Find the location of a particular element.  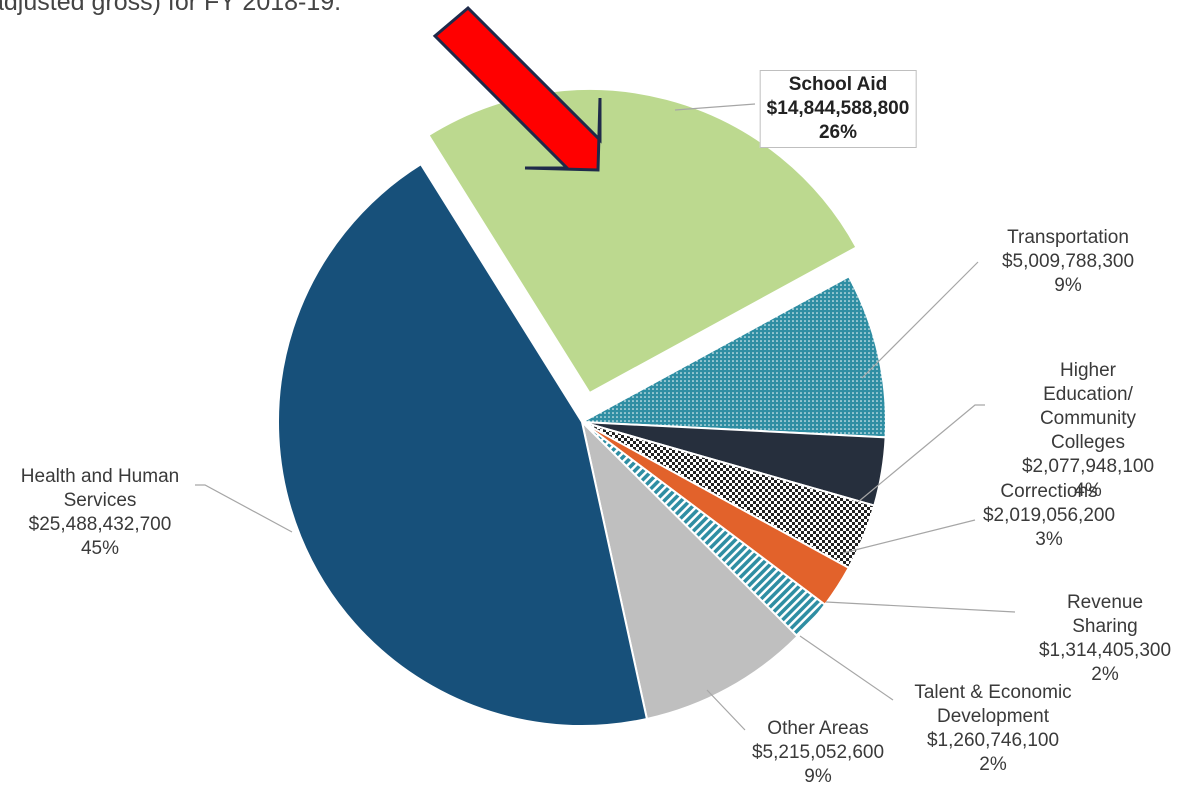

slice-value: $2,077,948,100 is located at coordinates (1088, 466).